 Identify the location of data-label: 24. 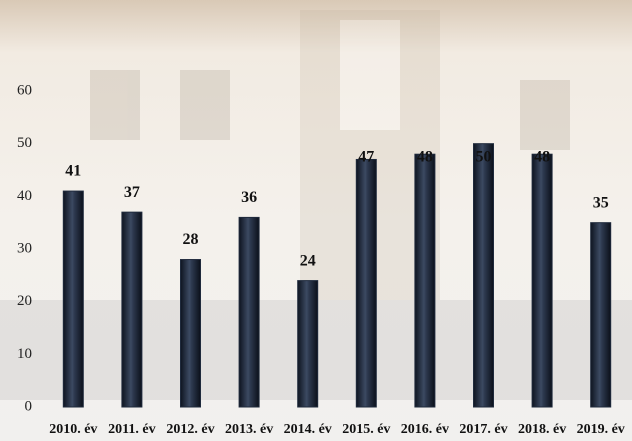
(308, 260).